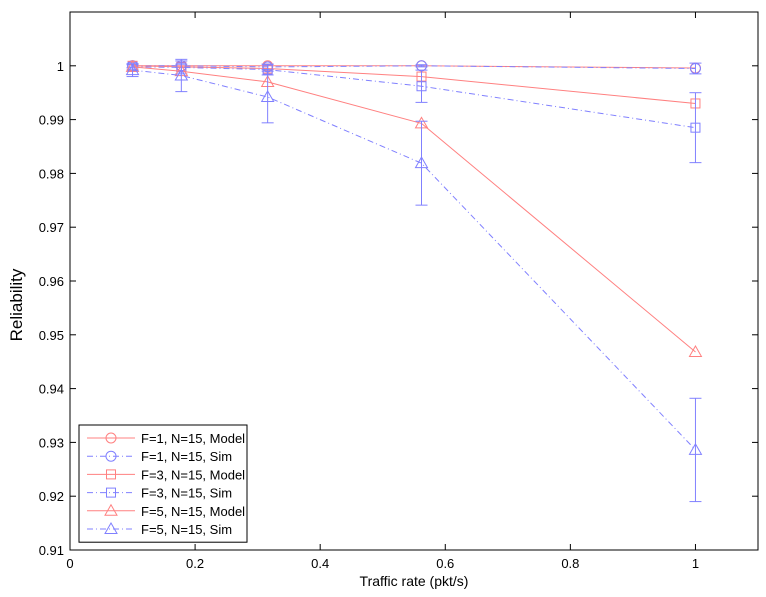 This screenshot has height=597, width=766. Describe the element at coordinates (51, 442) in the screenshot. I see `y-tick-label: 0.93` at that location.